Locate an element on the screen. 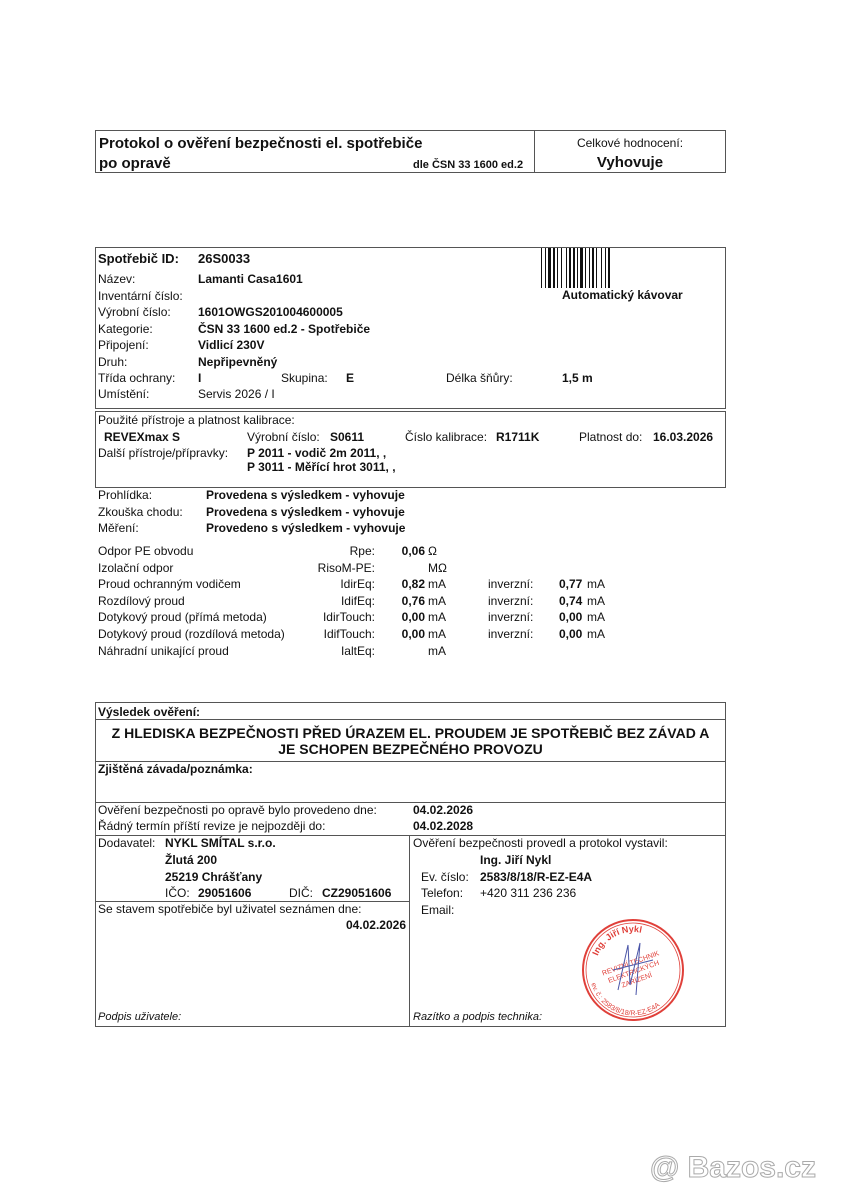 Image resolution: width=848 pixels, height=1200 pixels. device-field-label: Výrobní číslo: is located at coordinates (134, 312).